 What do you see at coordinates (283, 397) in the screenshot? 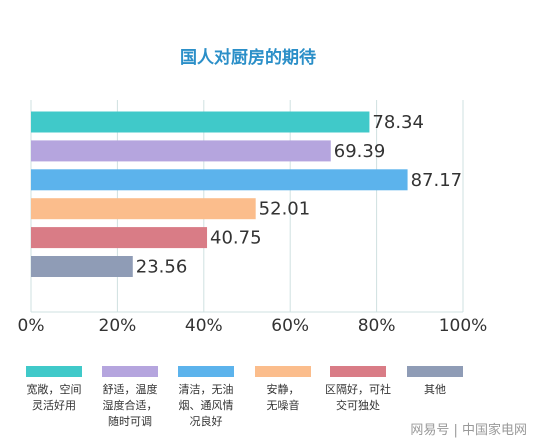
I see `legend-label: 安静， 无噪音` at bounding box center [283, 397].